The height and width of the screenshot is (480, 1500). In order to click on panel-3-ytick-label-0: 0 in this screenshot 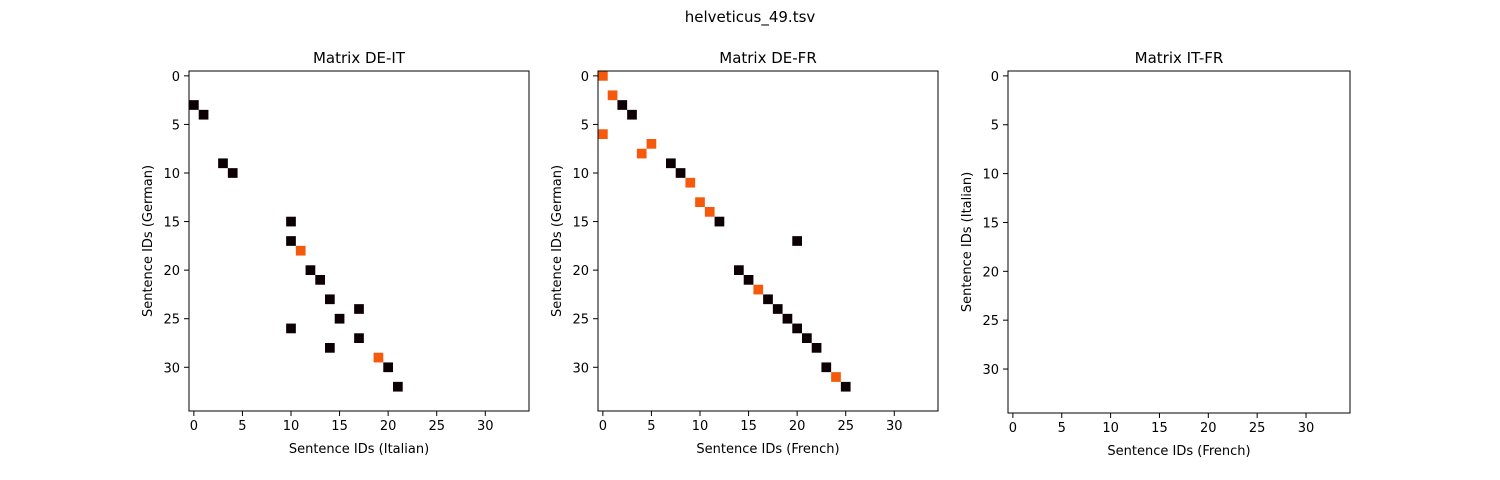, I will do `click(995, 77)`.